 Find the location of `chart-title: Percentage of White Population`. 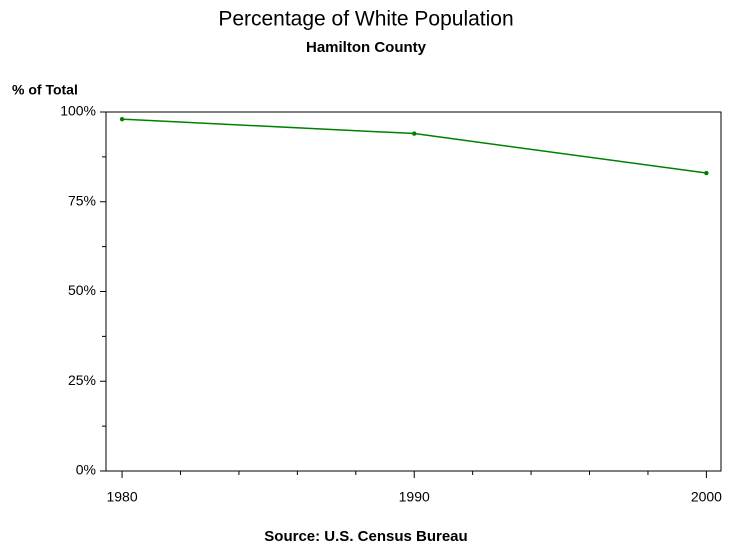

chart-title: Percentage of White Population is located at coordinates (365, 19).